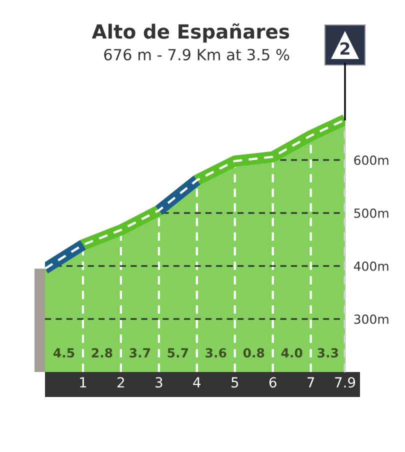 Image resolution: width=405 pixels, height=452 pixels. Describe the element at coordinates (121, 382) in the screenshot. I see `x-tick-label: 2` at that location.